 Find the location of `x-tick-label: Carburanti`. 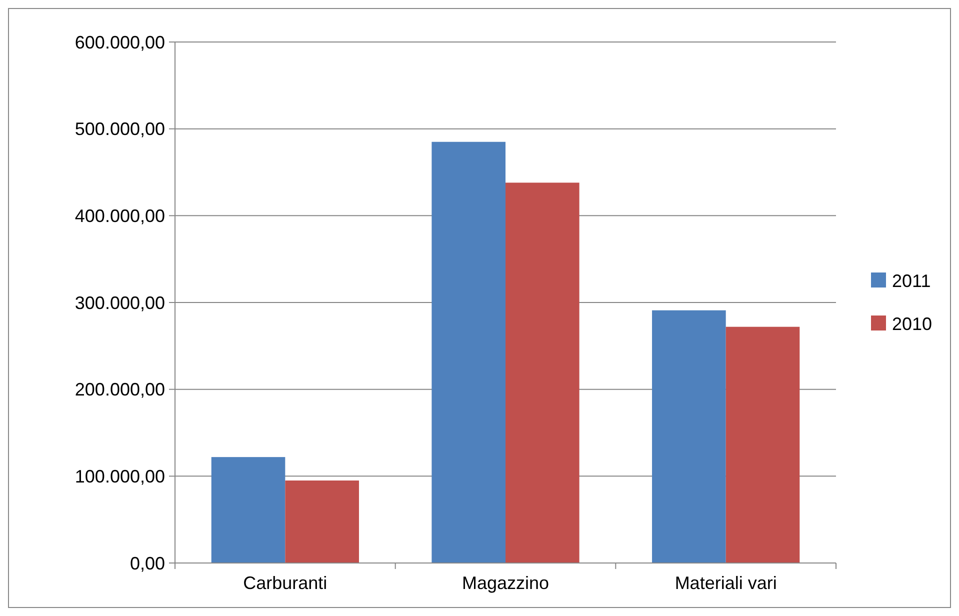

x-tick-label: Carburanti is located at coordinates (285, 583).